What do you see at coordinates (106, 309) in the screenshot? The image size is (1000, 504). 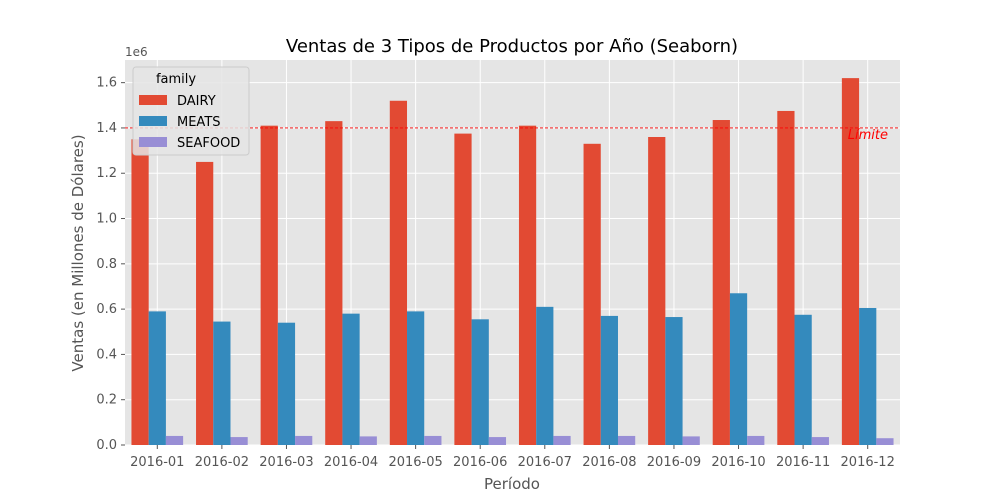 I see `y-tick-label: 0.6` at bounding box center [106, 309].